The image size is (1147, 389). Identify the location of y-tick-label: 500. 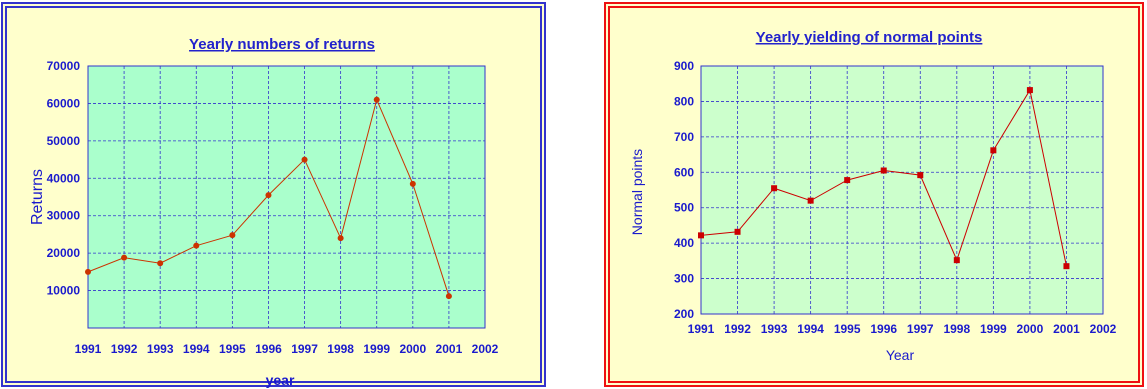
(684, 208).